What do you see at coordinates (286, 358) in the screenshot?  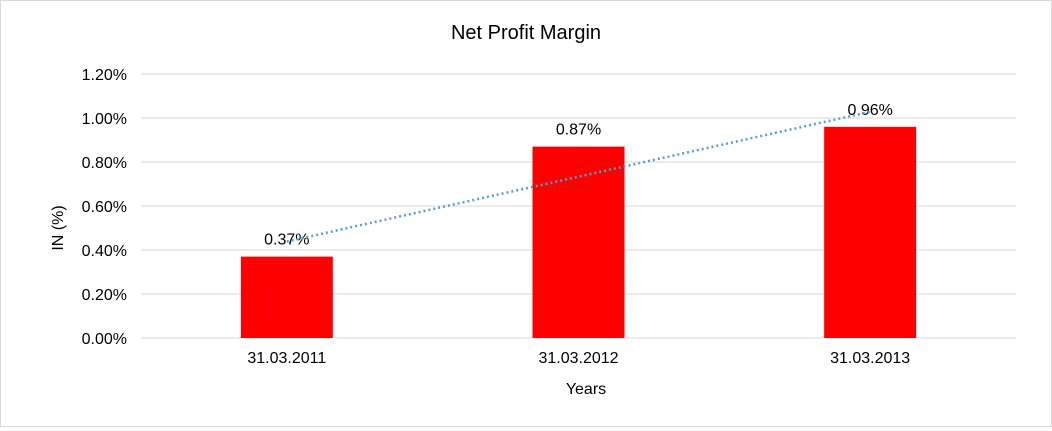 I see `x-tick-label: 31.03.2011` at bounding box center [286, 358].